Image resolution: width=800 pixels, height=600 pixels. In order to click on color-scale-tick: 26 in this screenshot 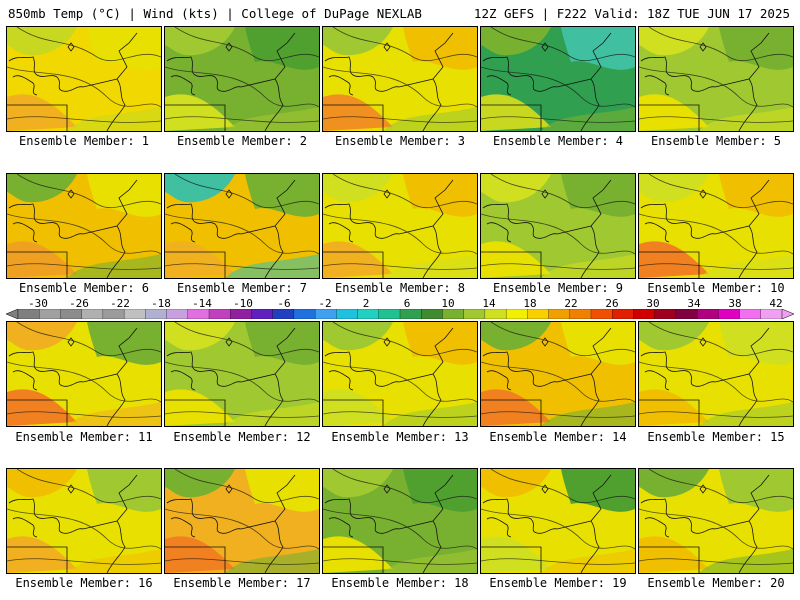, I will do `click(612, 303)`.